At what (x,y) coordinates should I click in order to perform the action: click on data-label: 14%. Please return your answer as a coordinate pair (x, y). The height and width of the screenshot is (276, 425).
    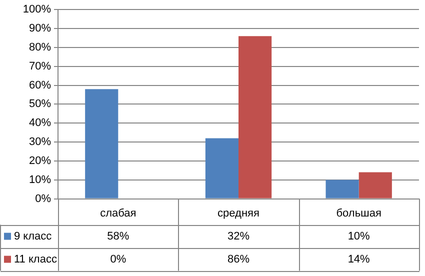
    Looking at the image, I should click on (359, 259).